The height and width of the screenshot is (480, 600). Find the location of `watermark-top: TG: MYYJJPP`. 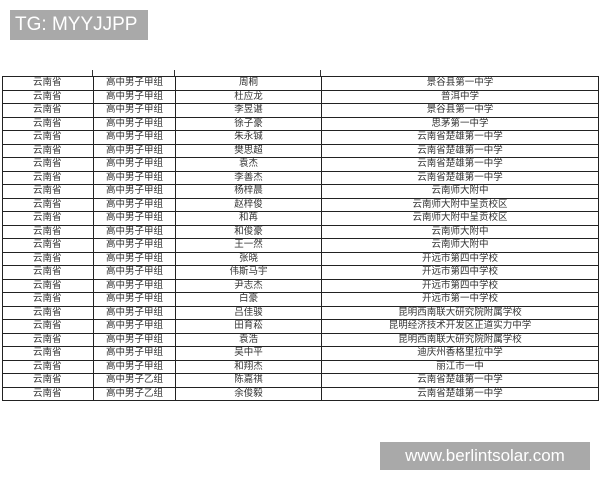

watermark-top: TG: MYYJJPP is located at coordinates (79, 25).